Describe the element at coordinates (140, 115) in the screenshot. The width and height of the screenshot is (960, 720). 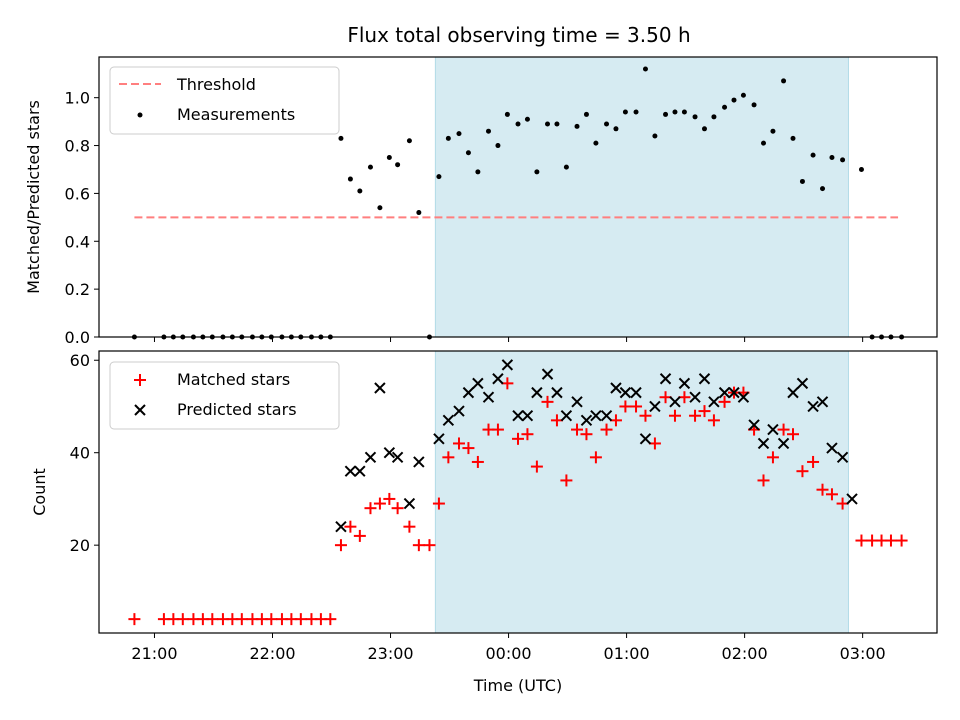
I see `legend-measurements-swatch` at that location.